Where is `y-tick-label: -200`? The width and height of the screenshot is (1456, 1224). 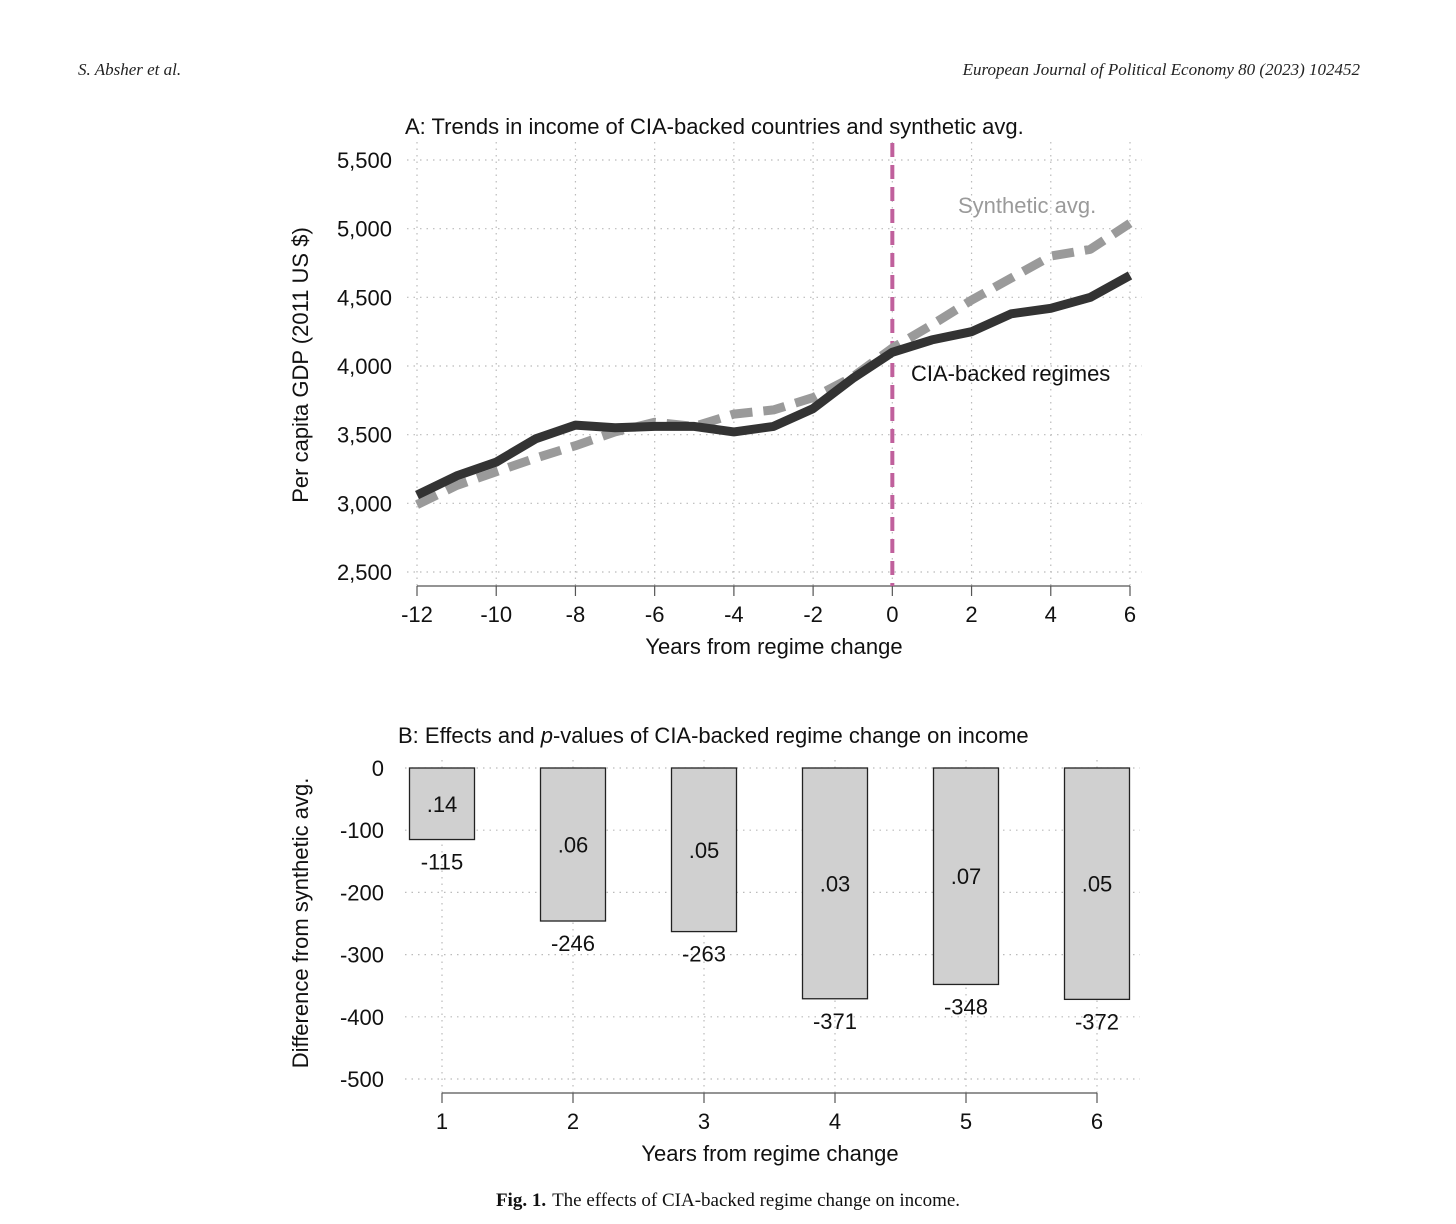 y-tick-label: -200 is located at coordinates (362, 892).